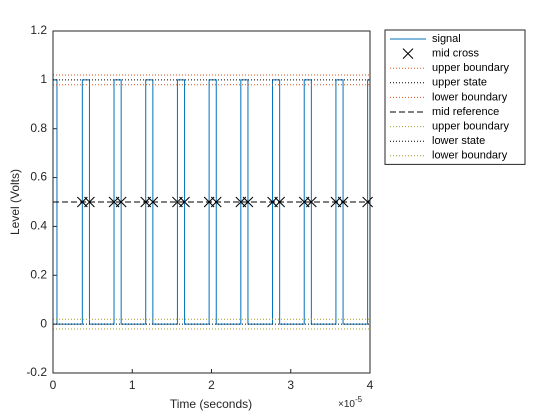 Image resolution: width=560 pixels, height=420 pixels. Describe the element at coordinates (446, 39) in the screenshot. I see `legend-label: signal` at that location.